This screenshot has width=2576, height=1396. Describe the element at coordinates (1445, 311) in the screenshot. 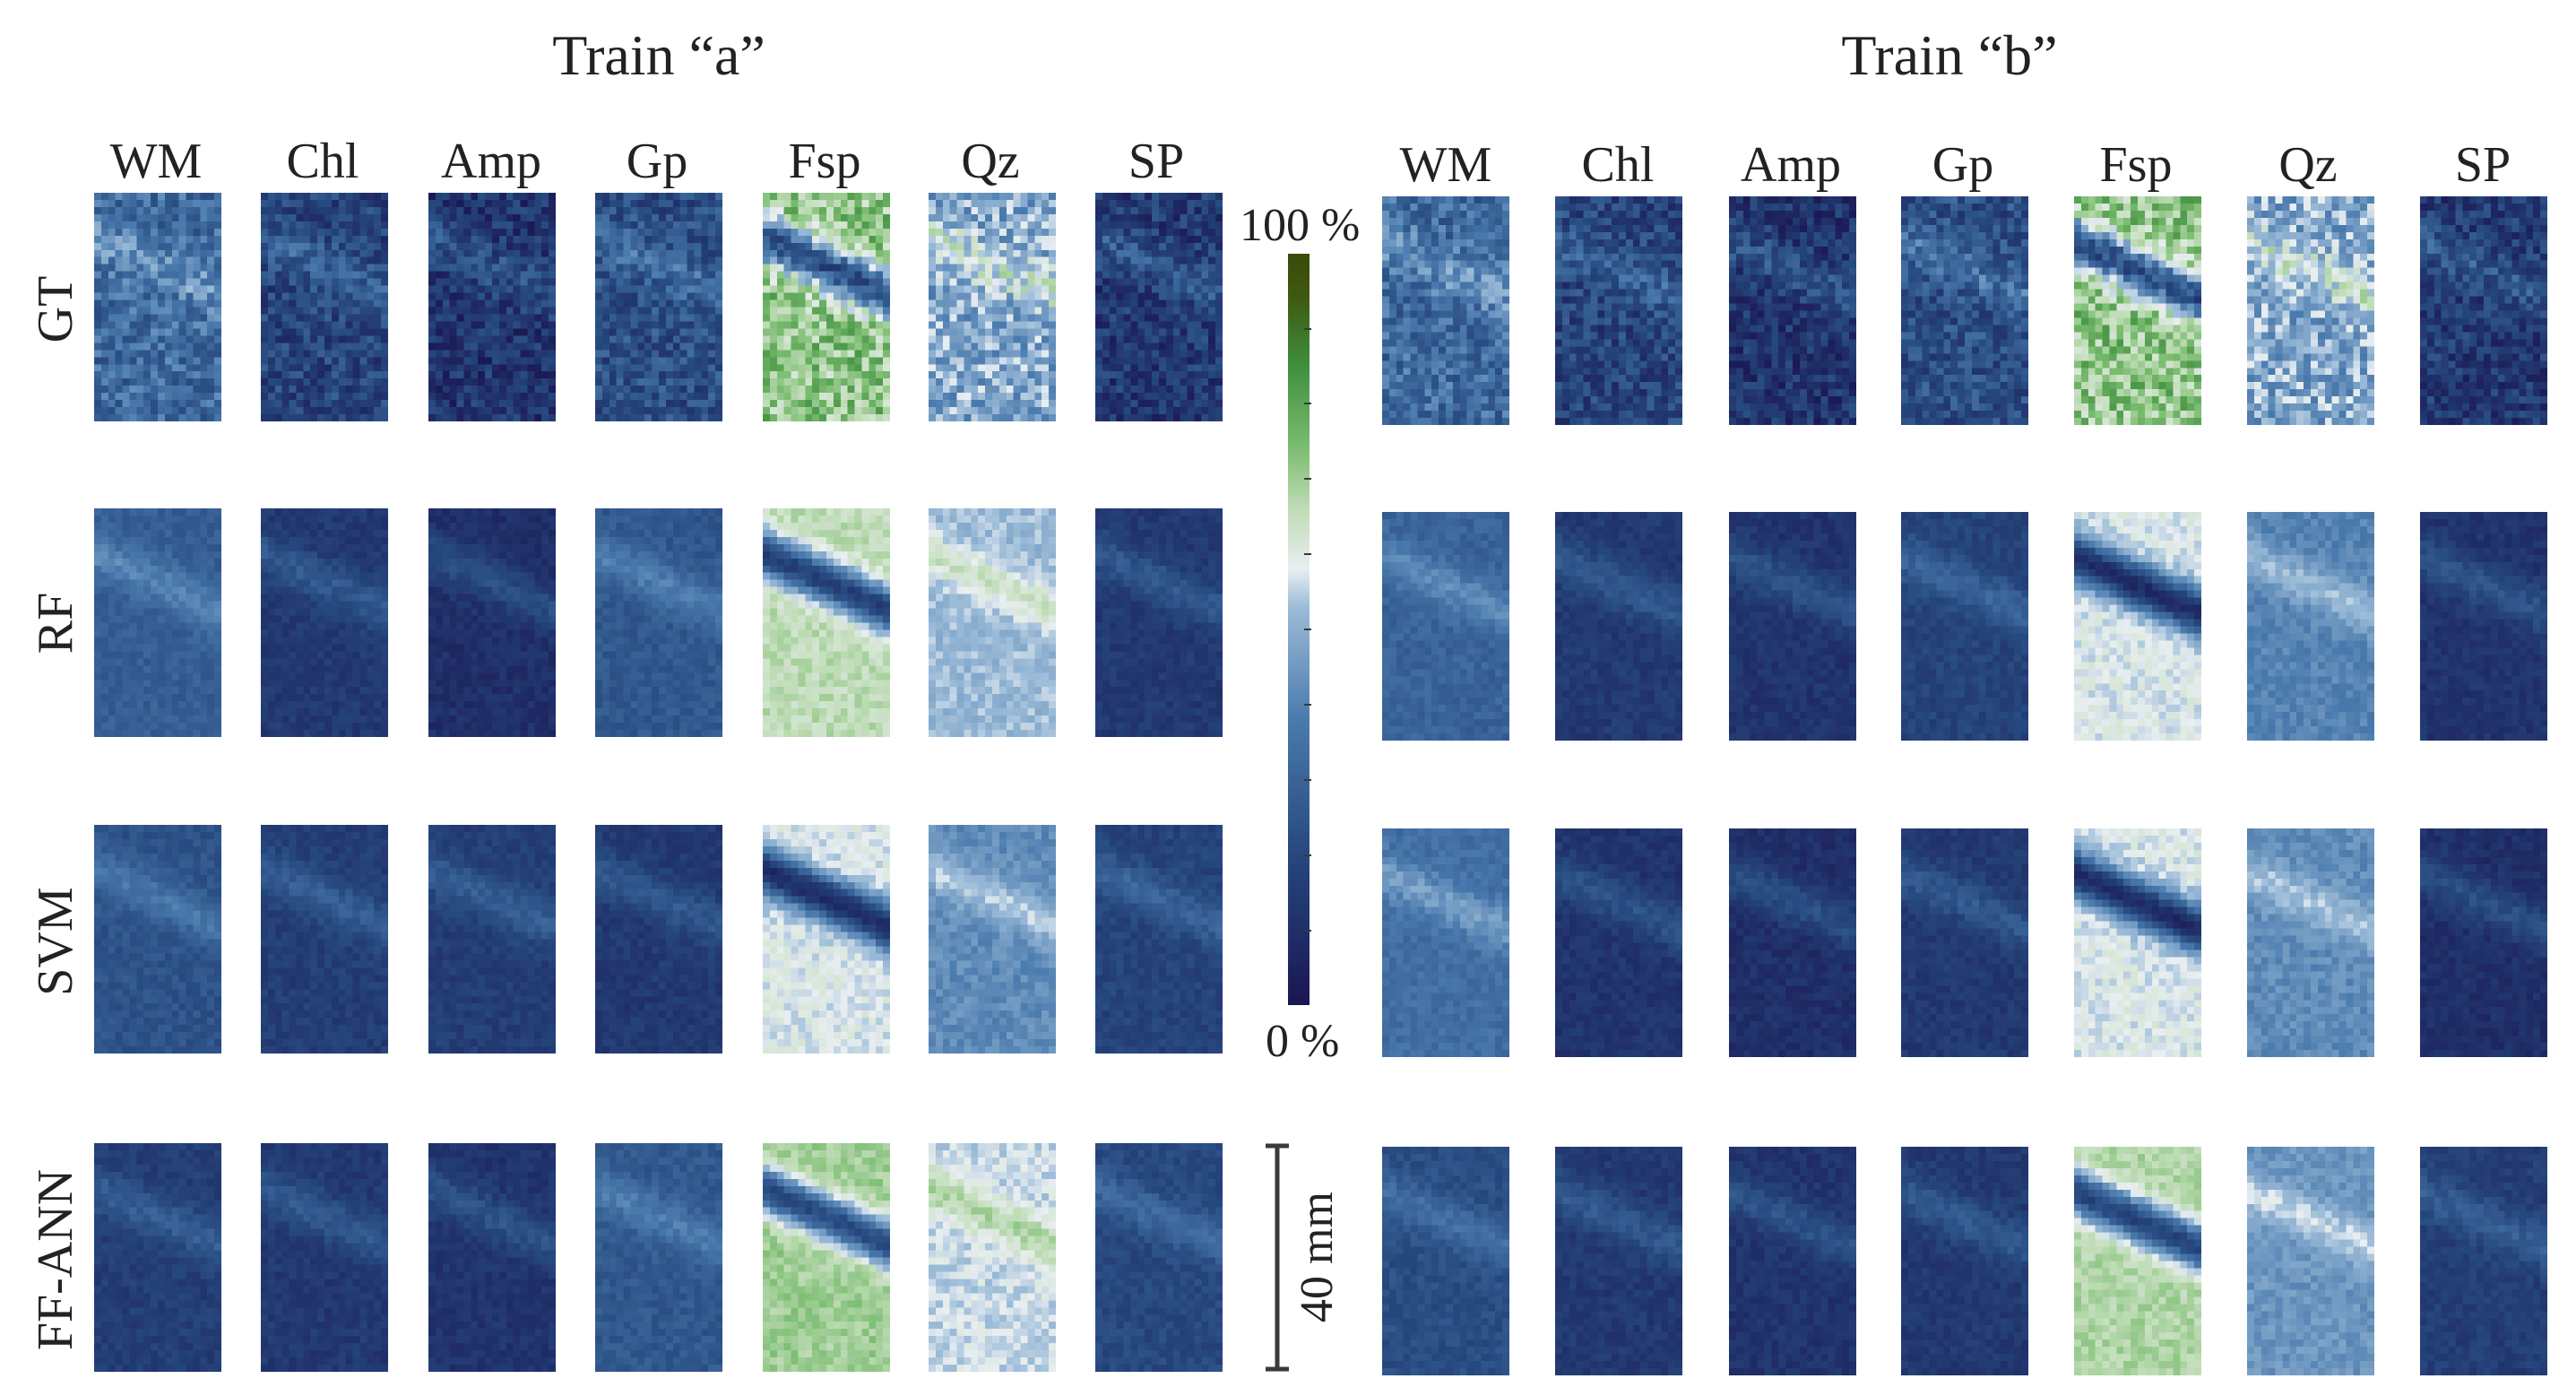

I see `map-panel-b-gt-wm` at that location.